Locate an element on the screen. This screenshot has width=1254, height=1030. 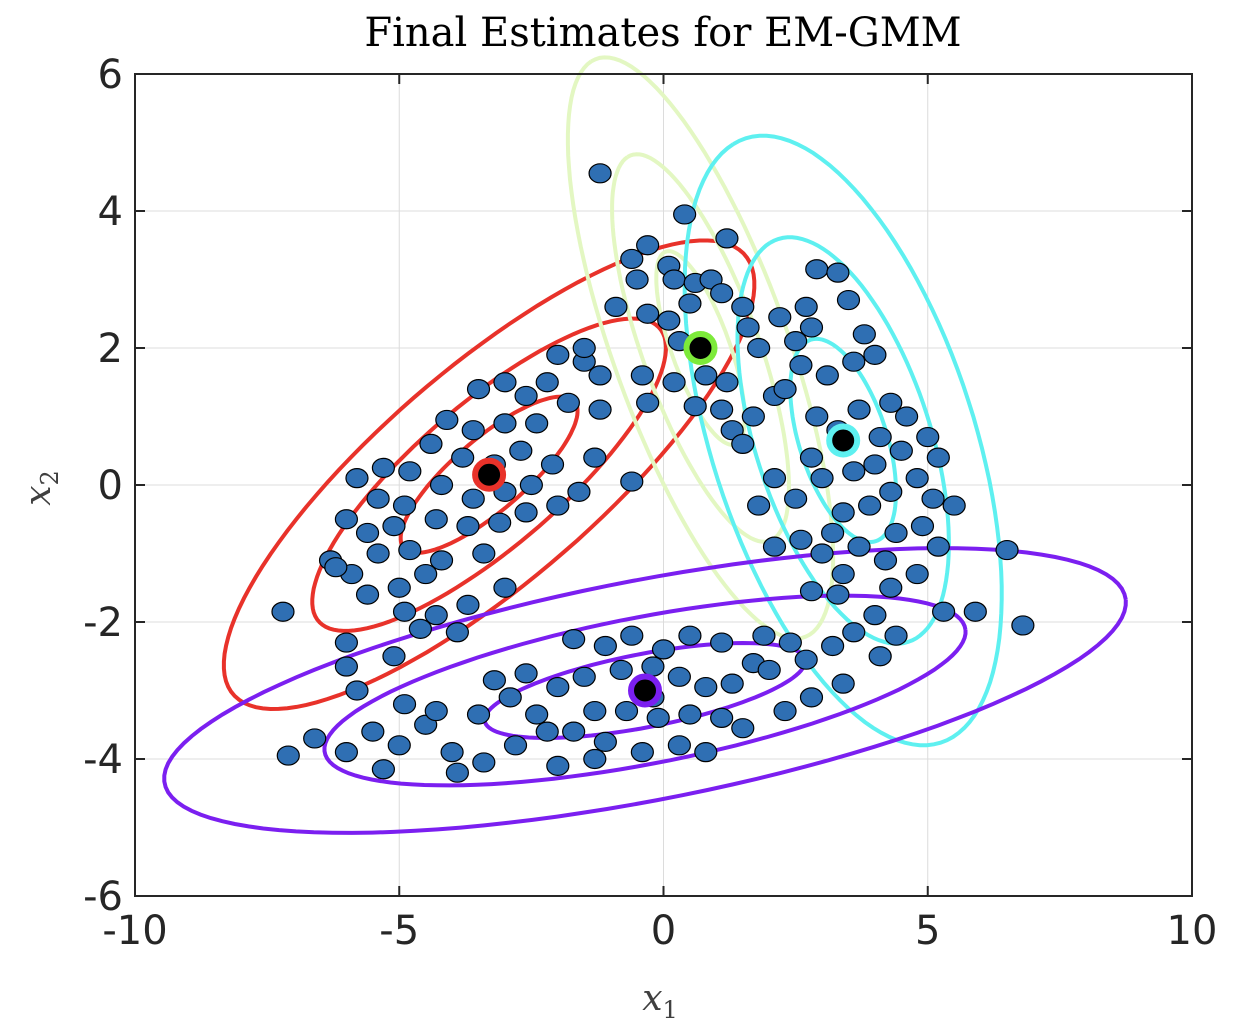
y-tick-label: 6 is located at coordinates (110, 75).